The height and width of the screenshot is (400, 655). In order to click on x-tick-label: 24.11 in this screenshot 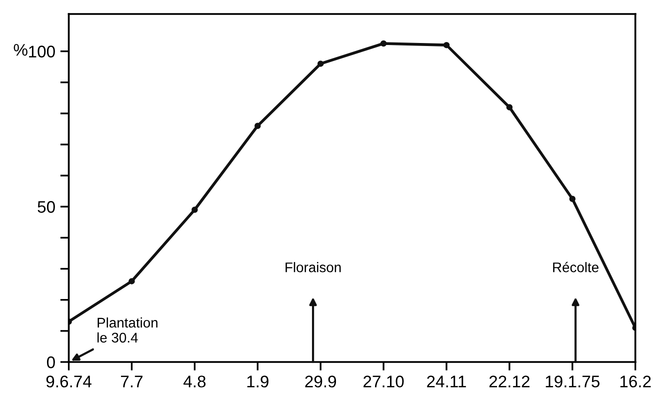, I will do `click(446, 382)`.